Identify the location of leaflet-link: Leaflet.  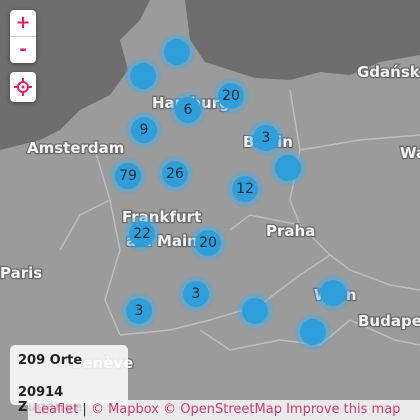
(56, 409).